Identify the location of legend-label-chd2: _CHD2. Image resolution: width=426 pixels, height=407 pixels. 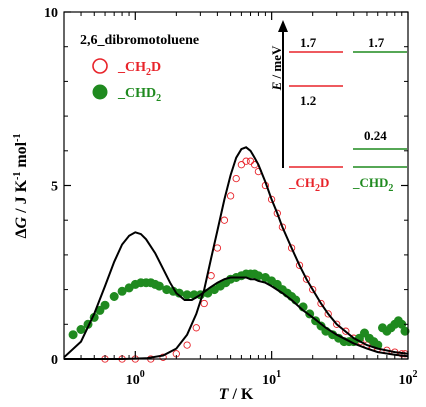
(139, 95).